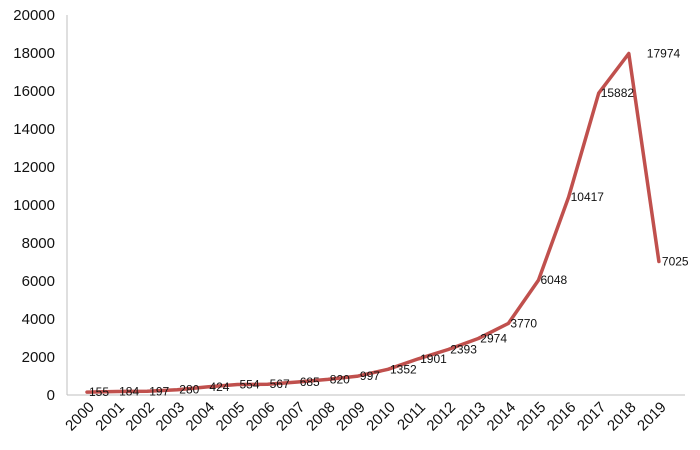 This screenshot has height=450, width=700. I want to click on x-tick-label: 2019, so click(652, 417).